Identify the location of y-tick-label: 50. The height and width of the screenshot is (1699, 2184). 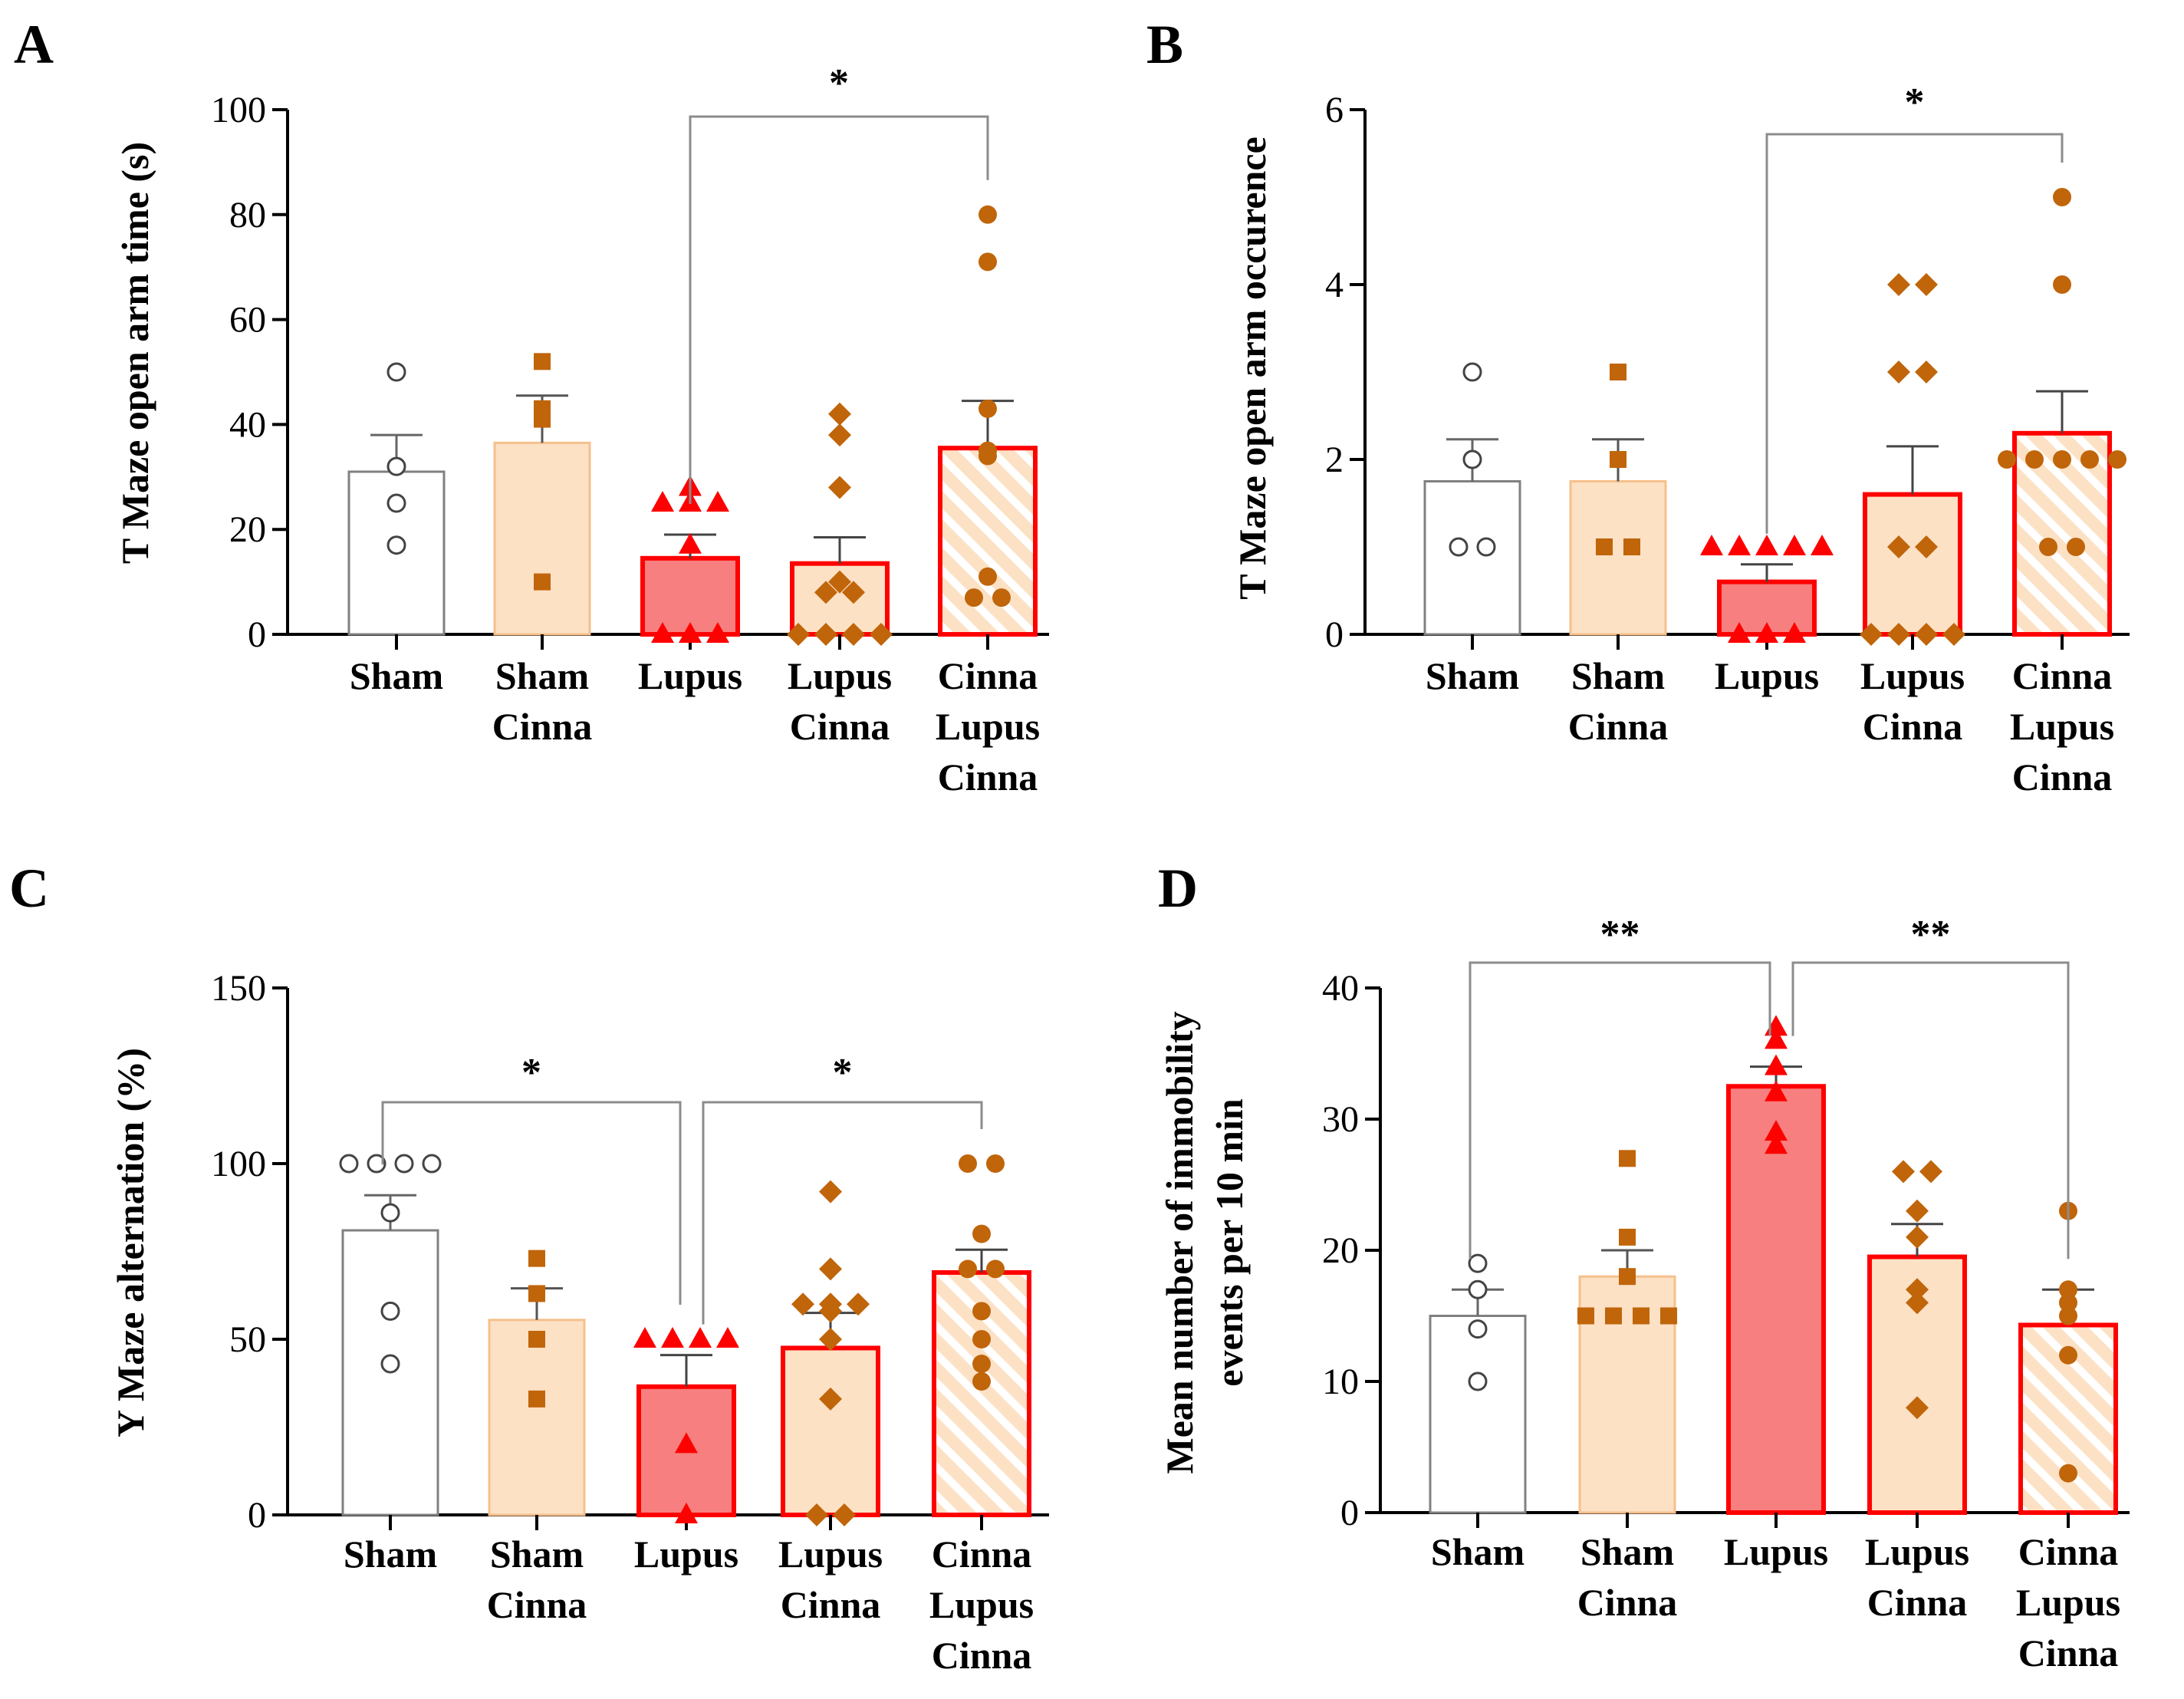
(247, 1339).